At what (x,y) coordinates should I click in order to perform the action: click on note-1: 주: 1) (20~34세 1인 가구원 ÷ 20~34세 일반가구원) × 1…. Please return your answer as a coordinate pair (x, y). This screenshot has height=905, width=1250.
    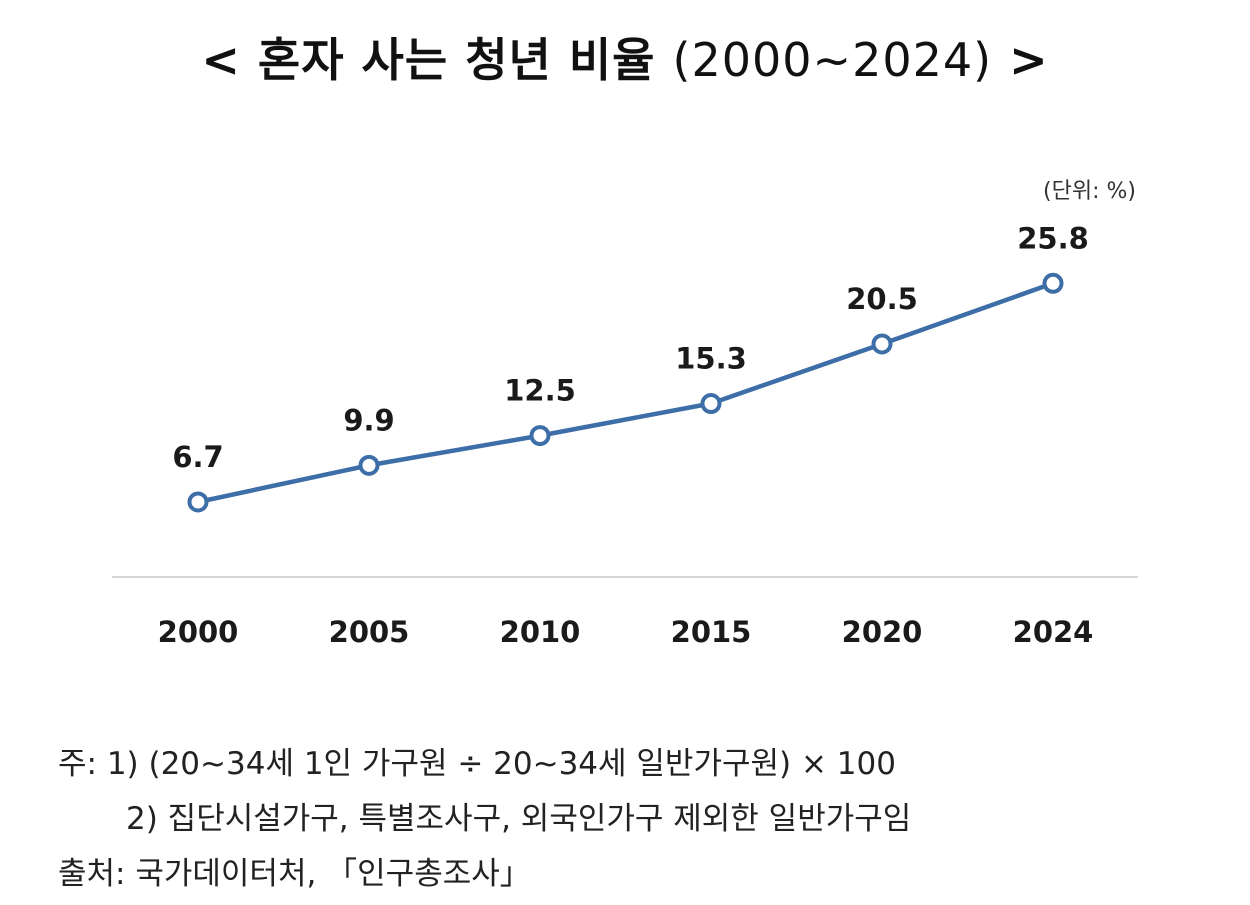
    Looking at the image, I should click on (477, 764).